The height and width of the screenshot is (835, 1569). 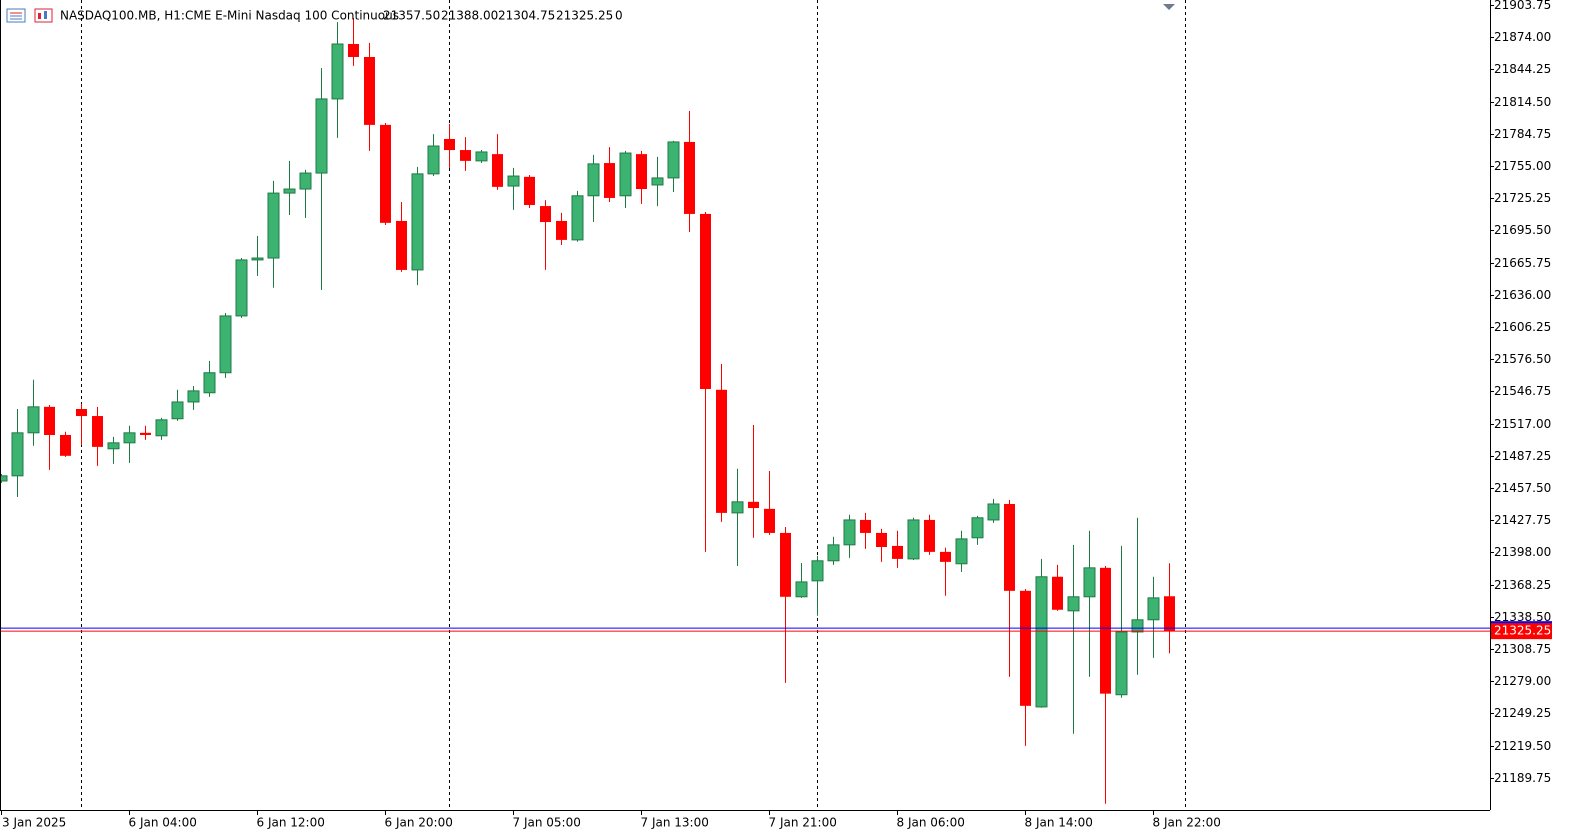 What do you see at coordinates (931, 823) in the screenshot?
I see `x-tick-label: 8 Jan 06:00` at bounding box center [931, 823].